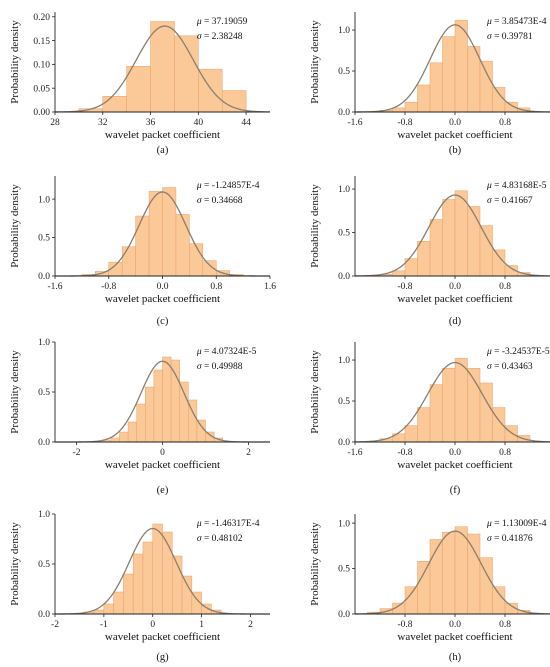 The image size is (550, 667). I want to click on mu-value: = 37.19059, so click(225, 22).